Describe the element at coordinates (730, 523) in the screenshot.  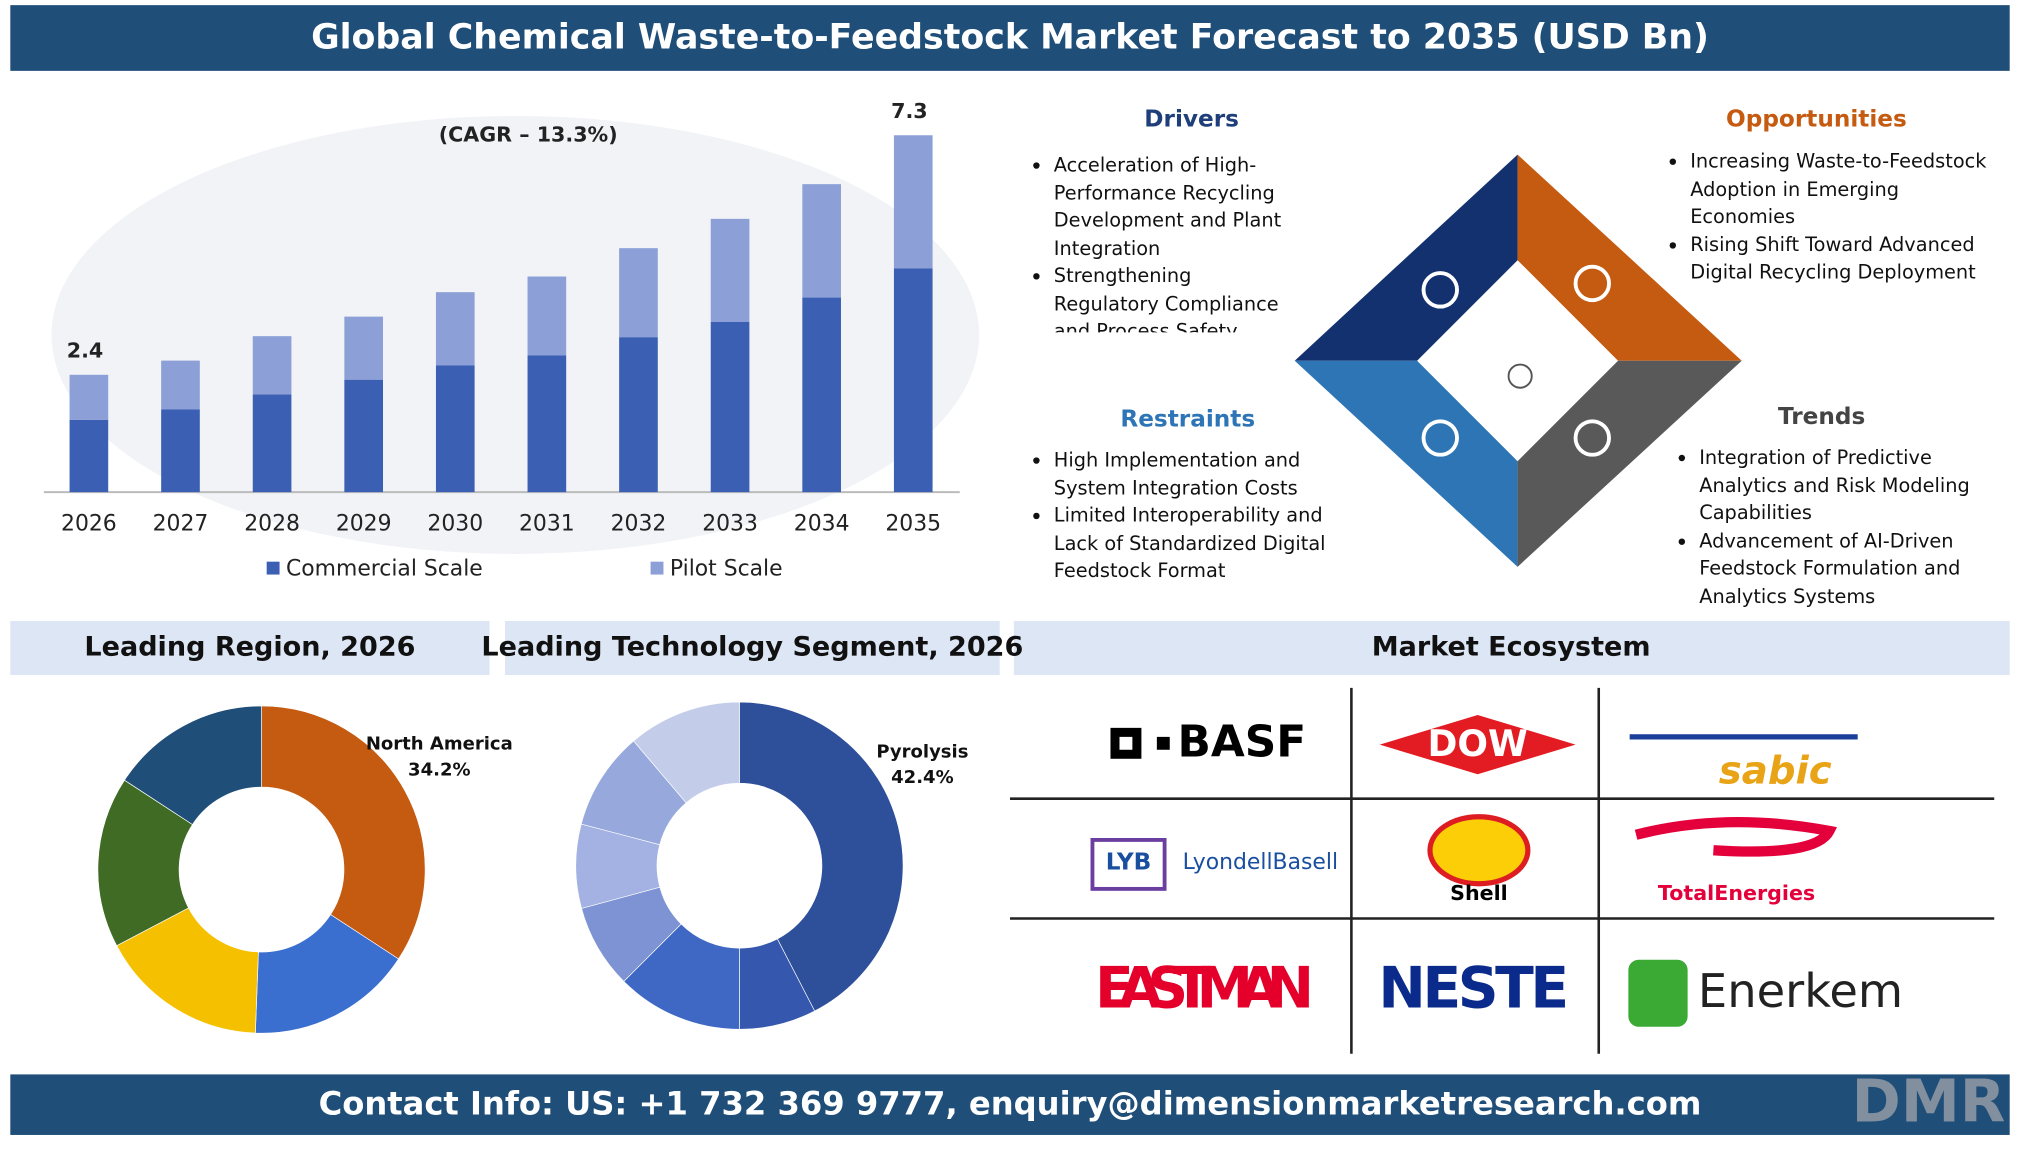
I see `x-tick-label: 2033` at that location.